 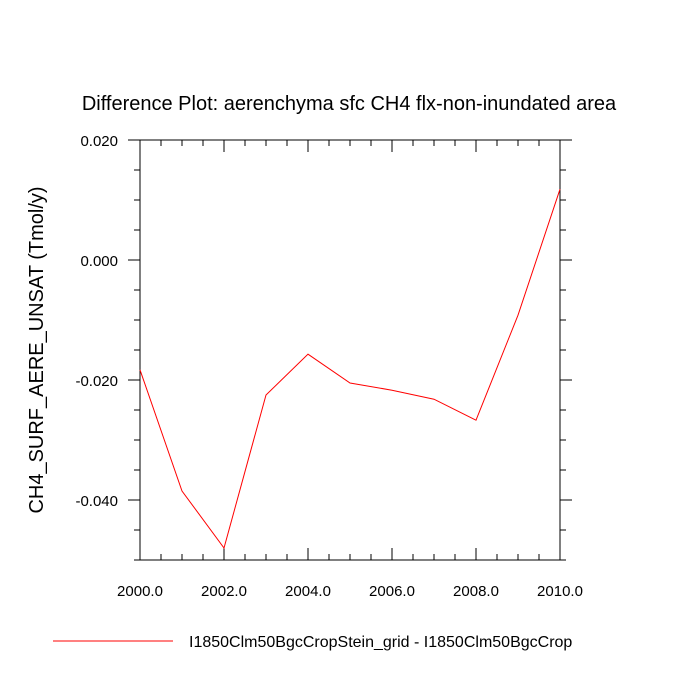 What do you see at coordinates (140, 591) in the screenshot?
I see `x-tick-label: 2000.0` at bounding box center [140, 591].